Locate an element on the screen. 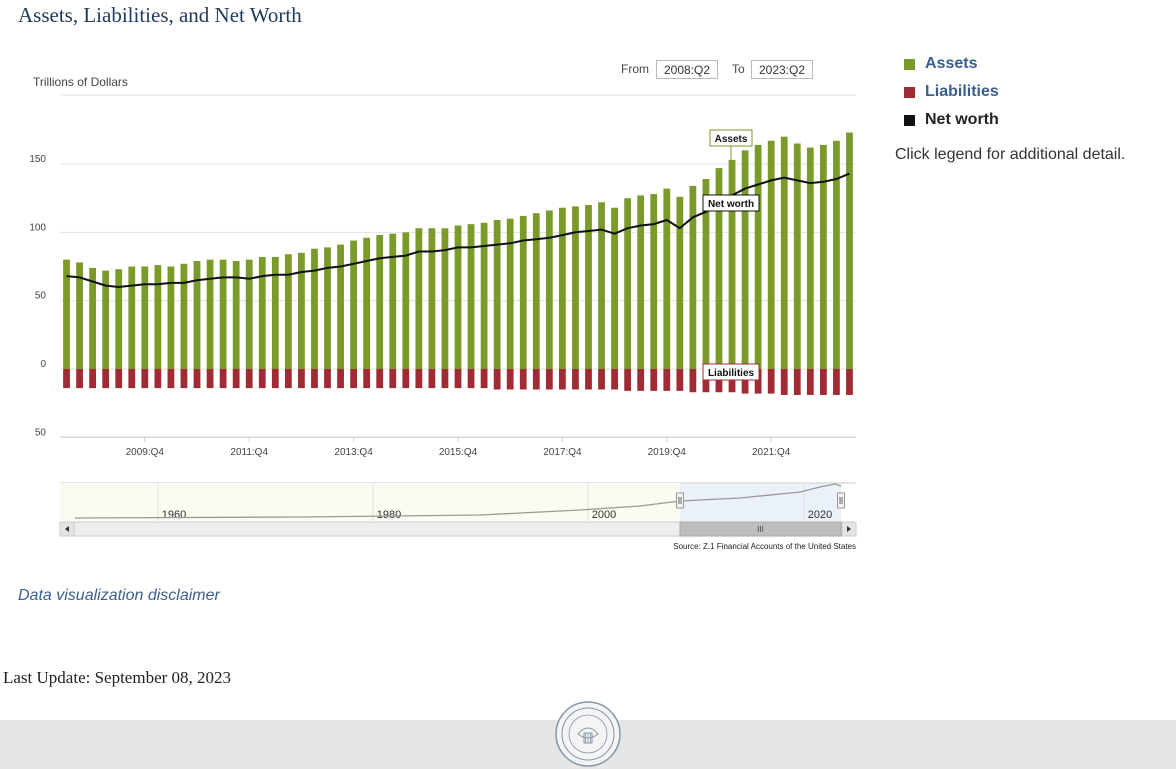 Image resolution: width=1176 pixels, height=769 pixels. last-update: Last Update: September 08, 2023 is located at coordinates (117, 677).